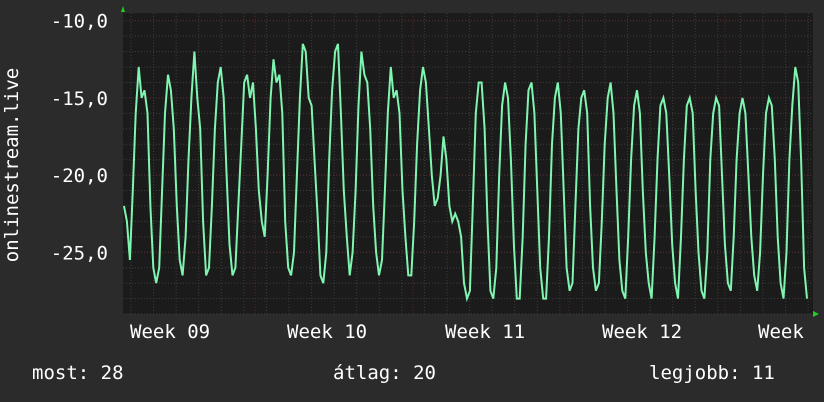  What do you see at coordinates (485, 332) in the screenshot?
I see `x-tick-label: Week 11` at bounding box center [485, 332].